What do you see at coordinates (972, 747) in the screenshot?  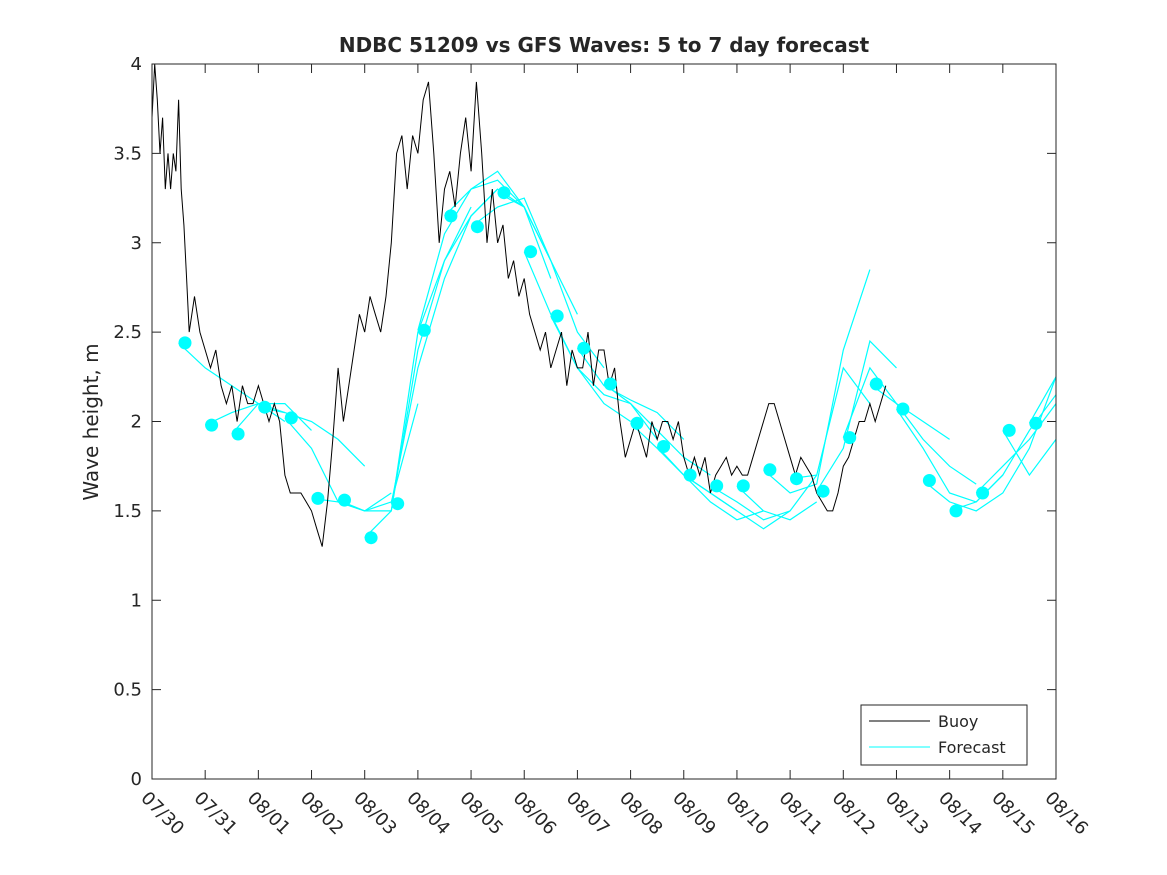 I see `legend-forecast-label: Forecast` at bounding box center [972, 747].